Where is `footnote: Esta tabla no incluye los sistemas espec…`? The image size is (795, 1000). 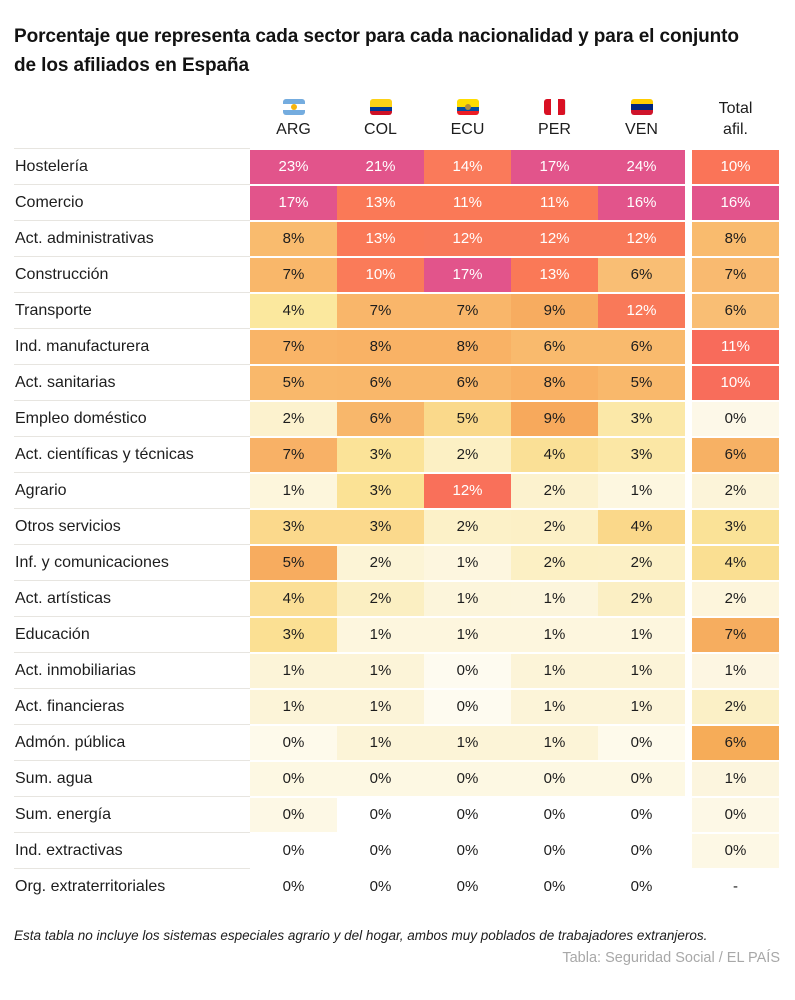
footnote: Esta tabla no incluye los sistemas espec… is located at coordinates (361, 935).